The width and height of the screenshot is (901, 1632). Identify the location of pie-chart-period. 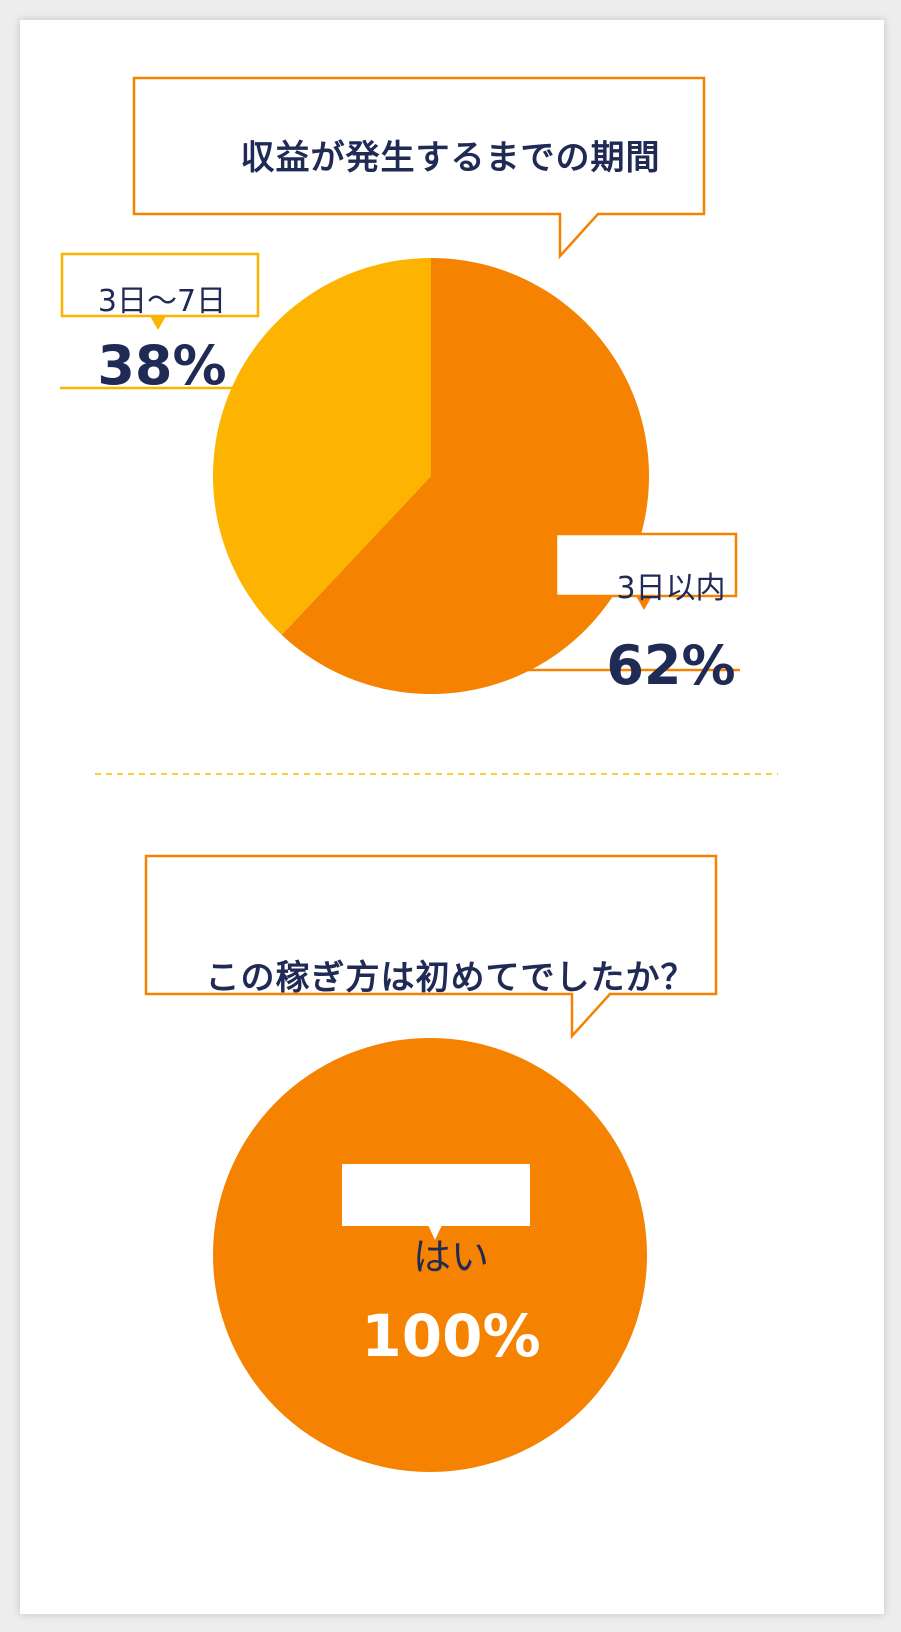
(431, 476).